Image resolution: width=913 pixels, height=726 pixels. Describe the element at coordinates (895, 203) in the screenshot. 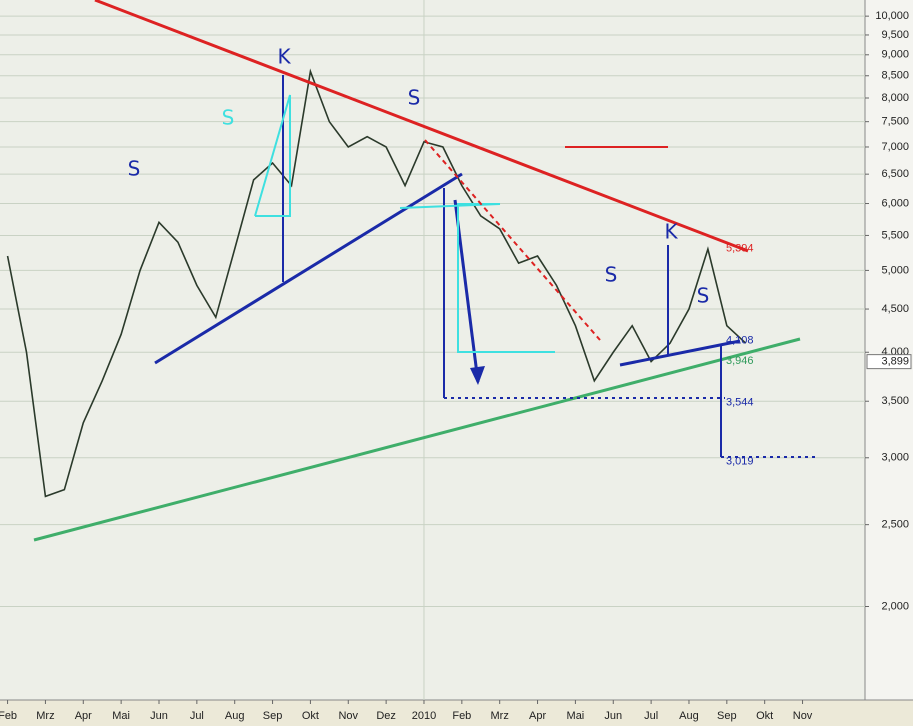

I see `y-tick-label: 6,000` at that location.